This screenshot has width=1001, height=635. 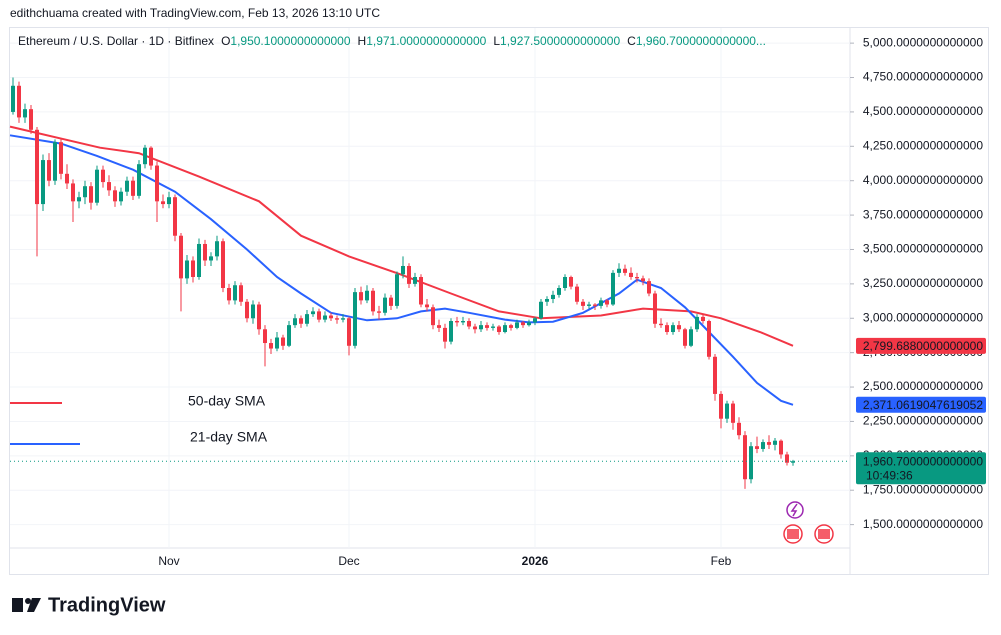 What do you see at coordinates (793, 534) in the screenshot?
I see `event-flag-icon` at bounding box center [793, 534].